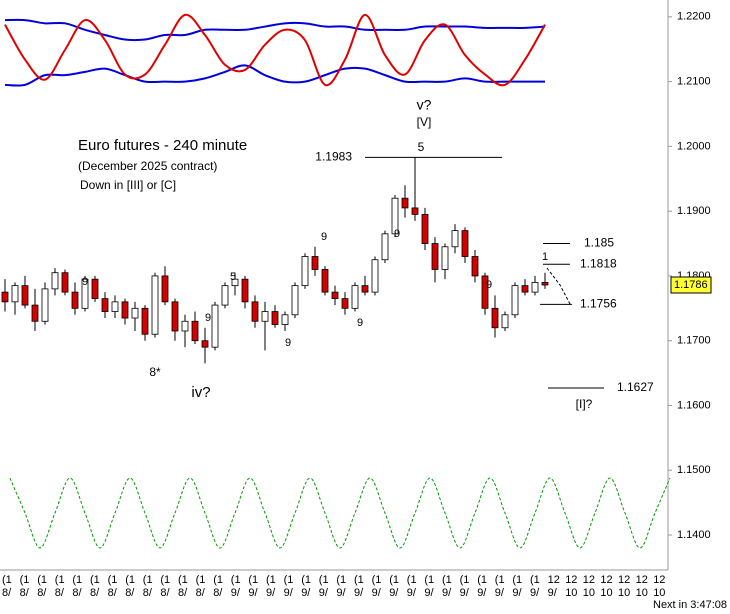 This screenshot has width=730, height=614. What do you see at coordinates (128, 185) in the screenshot?
I see `chart-note: Down in [III] or [C]` at bounding box center [128, 185].